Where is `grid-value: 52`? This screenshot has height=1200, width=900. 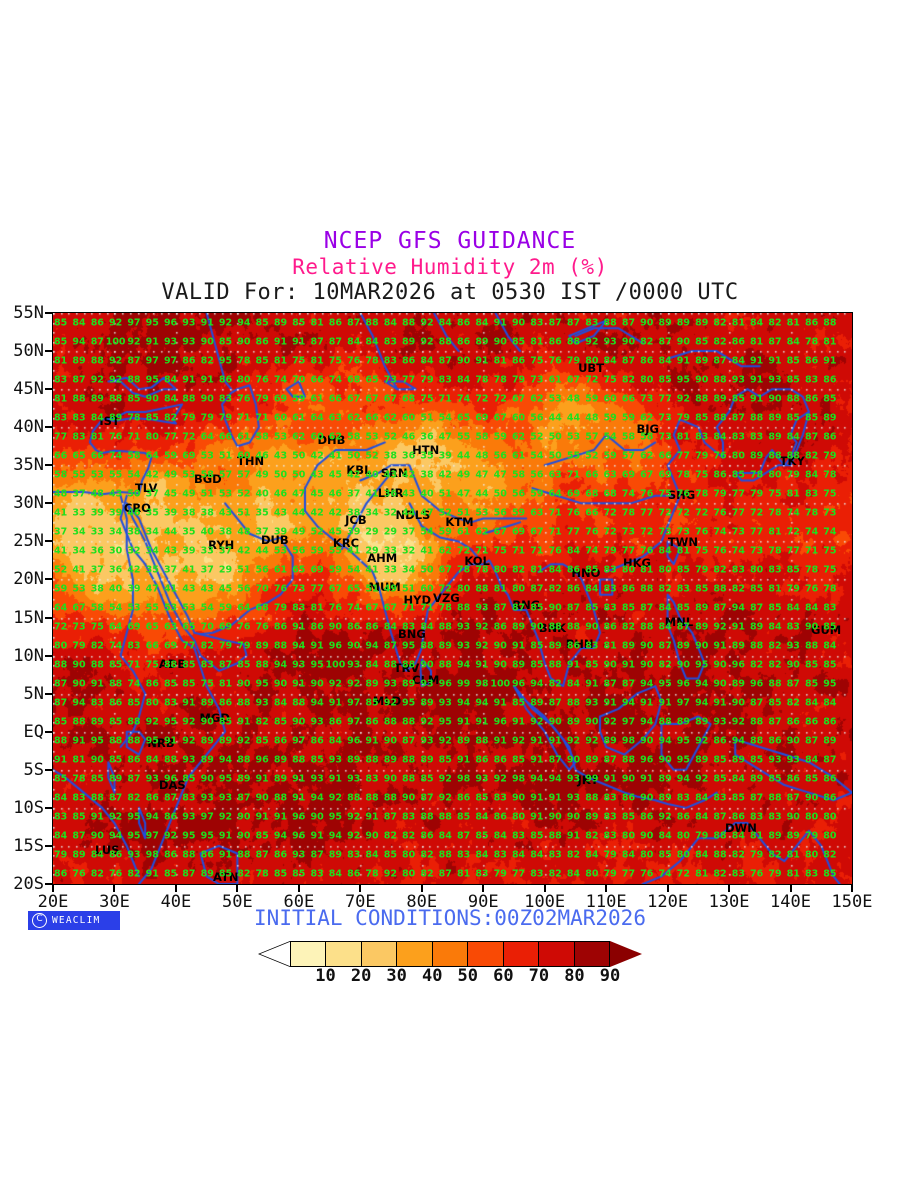
grid-value: 52 is located at coordinates (244, 494).